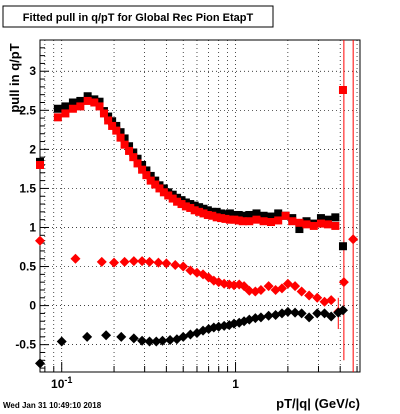 The width and height of the screenshot is (400, 414). Describe the element at coordinates (32, 71) in the screenshot. I see `y-tick-label: 3` at that location.